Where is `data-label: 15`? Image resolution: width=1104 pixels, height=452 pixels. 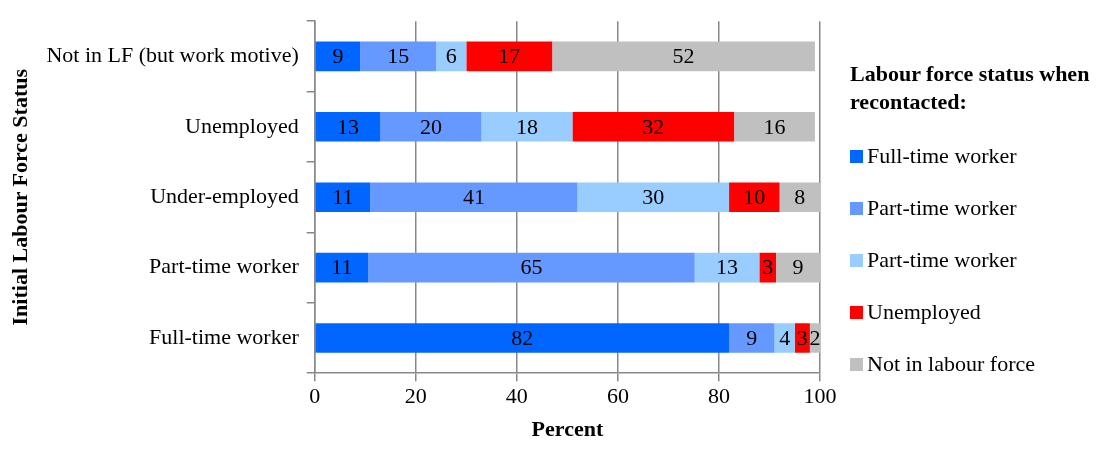 data-label: 15 is located at coordinates (398, 56).